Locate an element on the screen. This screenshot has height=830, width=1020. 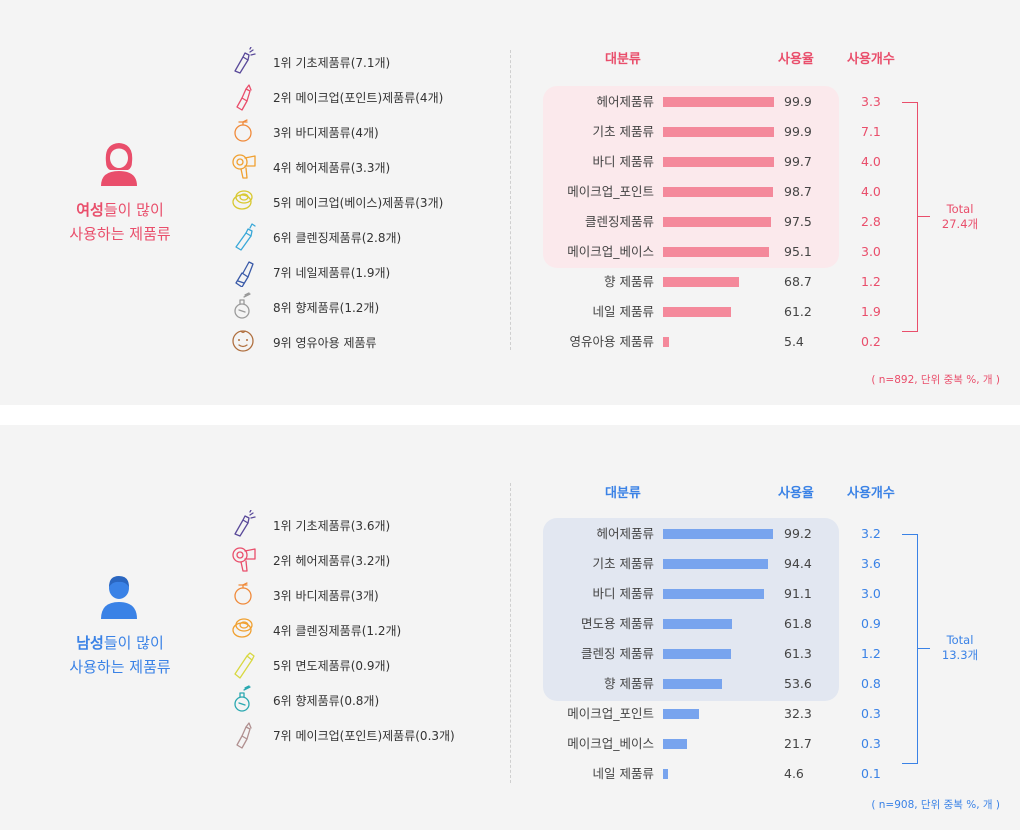
ranking-label: 5위 면도제품류(0.9개) is located at coordinates (332, 665).